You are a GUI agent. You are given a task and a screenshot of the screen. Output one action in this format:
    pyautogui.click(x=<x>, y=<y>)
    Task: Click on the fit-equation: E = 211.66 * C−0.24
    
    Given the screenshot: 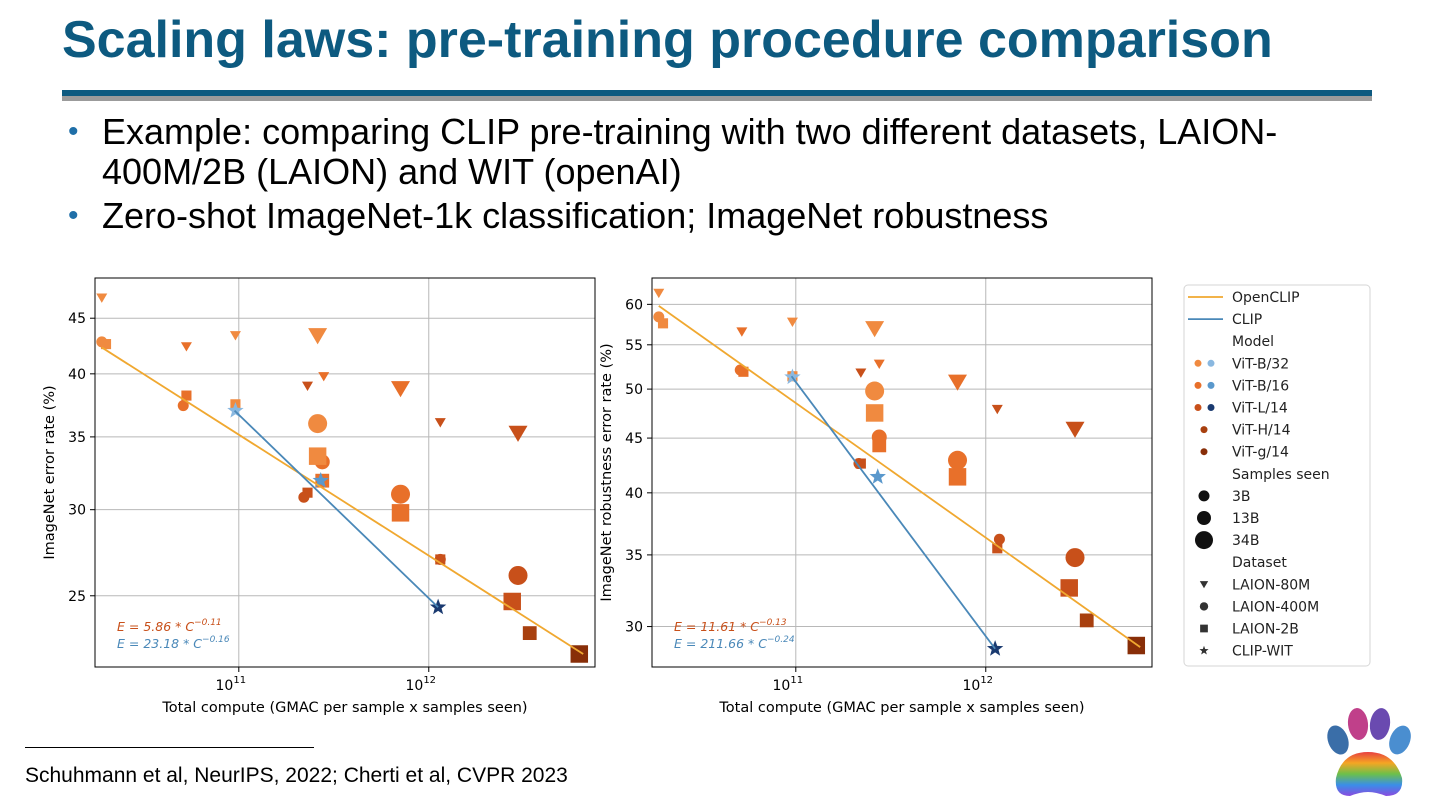 What is the action you would take?
    pyautogui.click(x=734, y=643)
    